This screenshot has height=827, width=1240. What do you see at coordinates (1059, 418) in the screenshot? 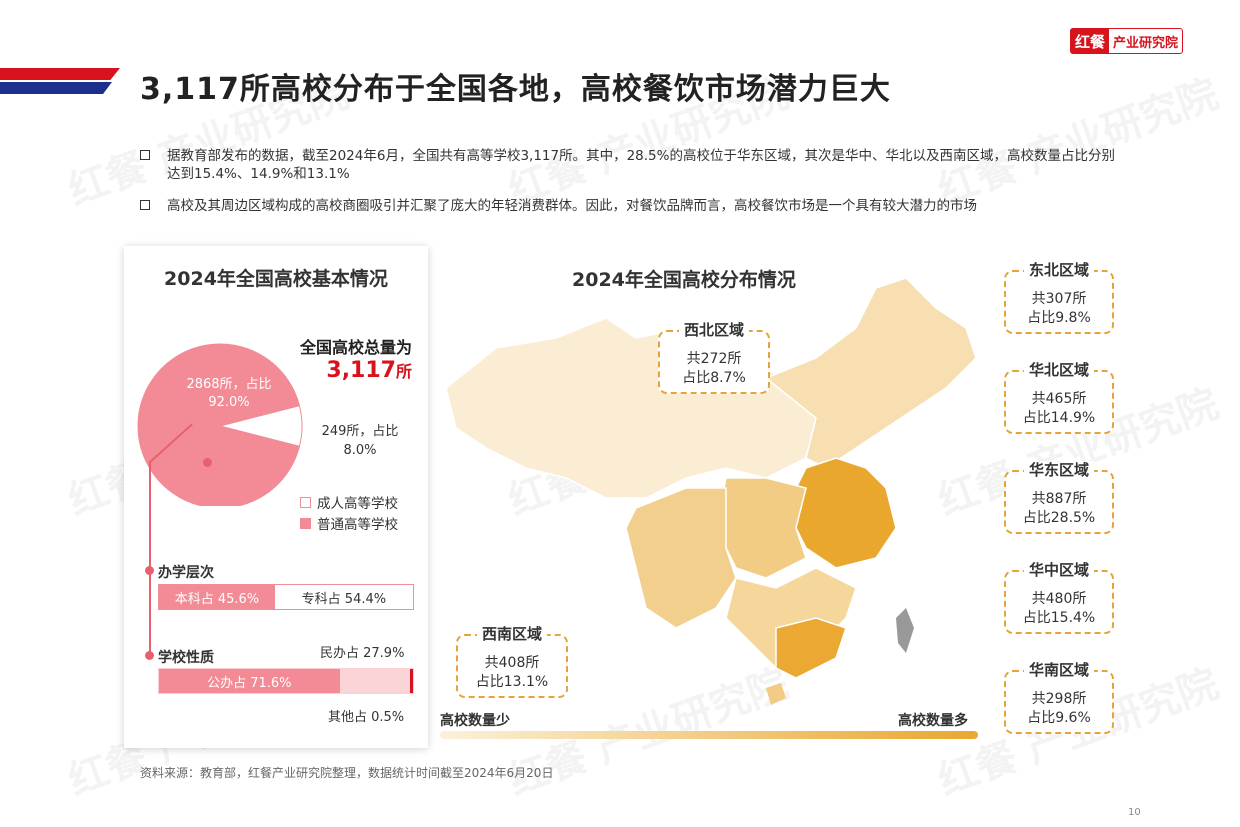
I see `region-share: 占比14.9%` at bounding box center [1059, 418].